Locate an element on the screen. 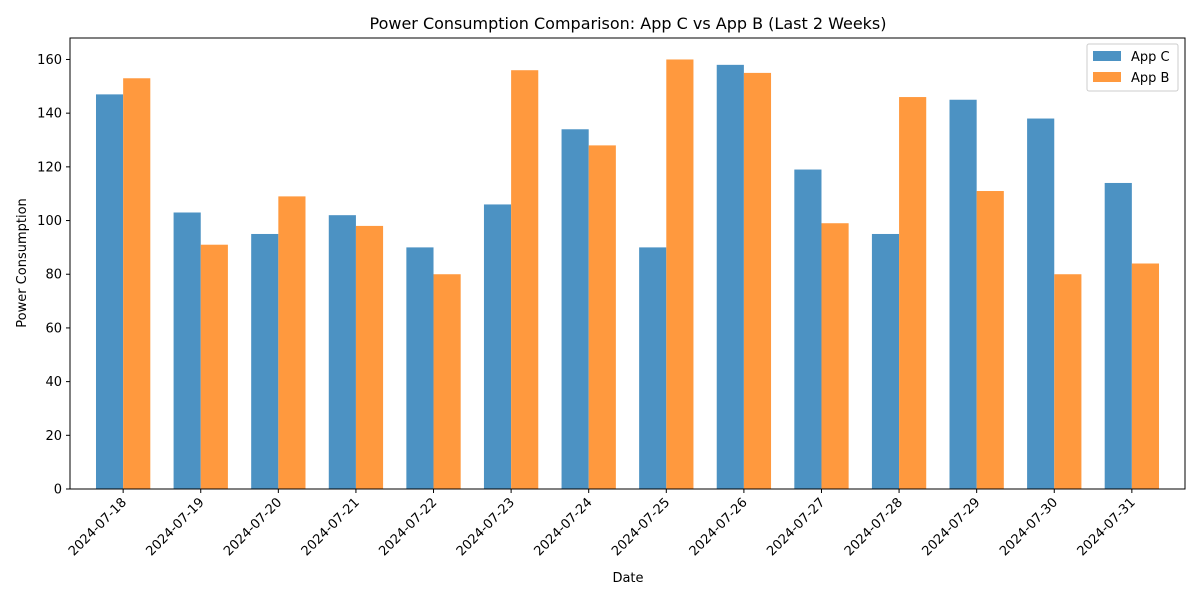 The width and height of the screenshot is (1200, 600). x-tick-label: 2024-07-29 is located at coordinates (951, 527).